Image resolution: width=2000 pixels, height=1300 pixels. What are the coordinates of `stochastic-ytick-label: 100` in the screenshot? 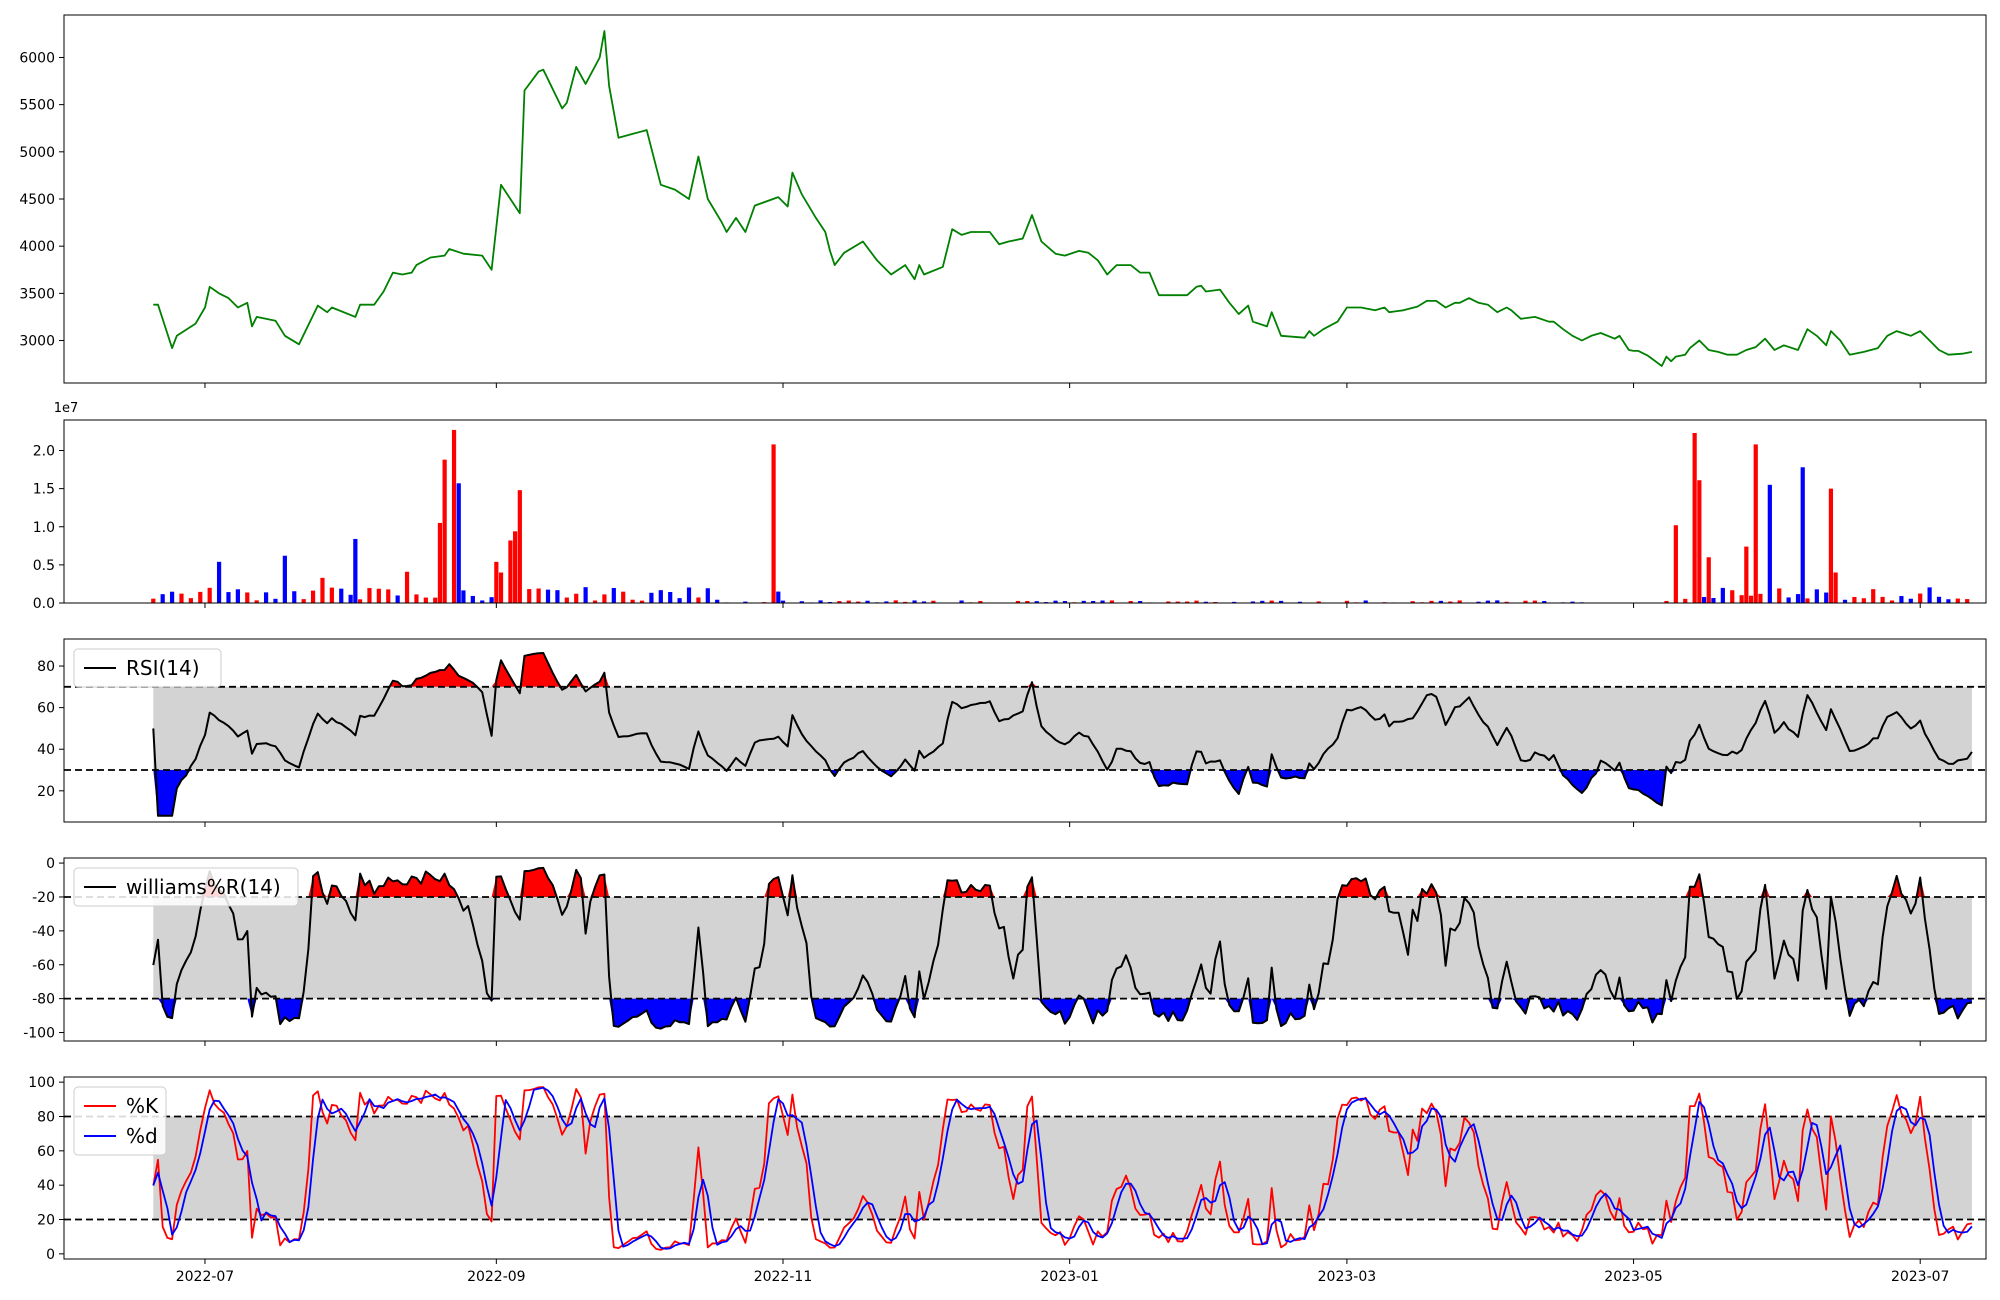 It's located at (41, 1083).